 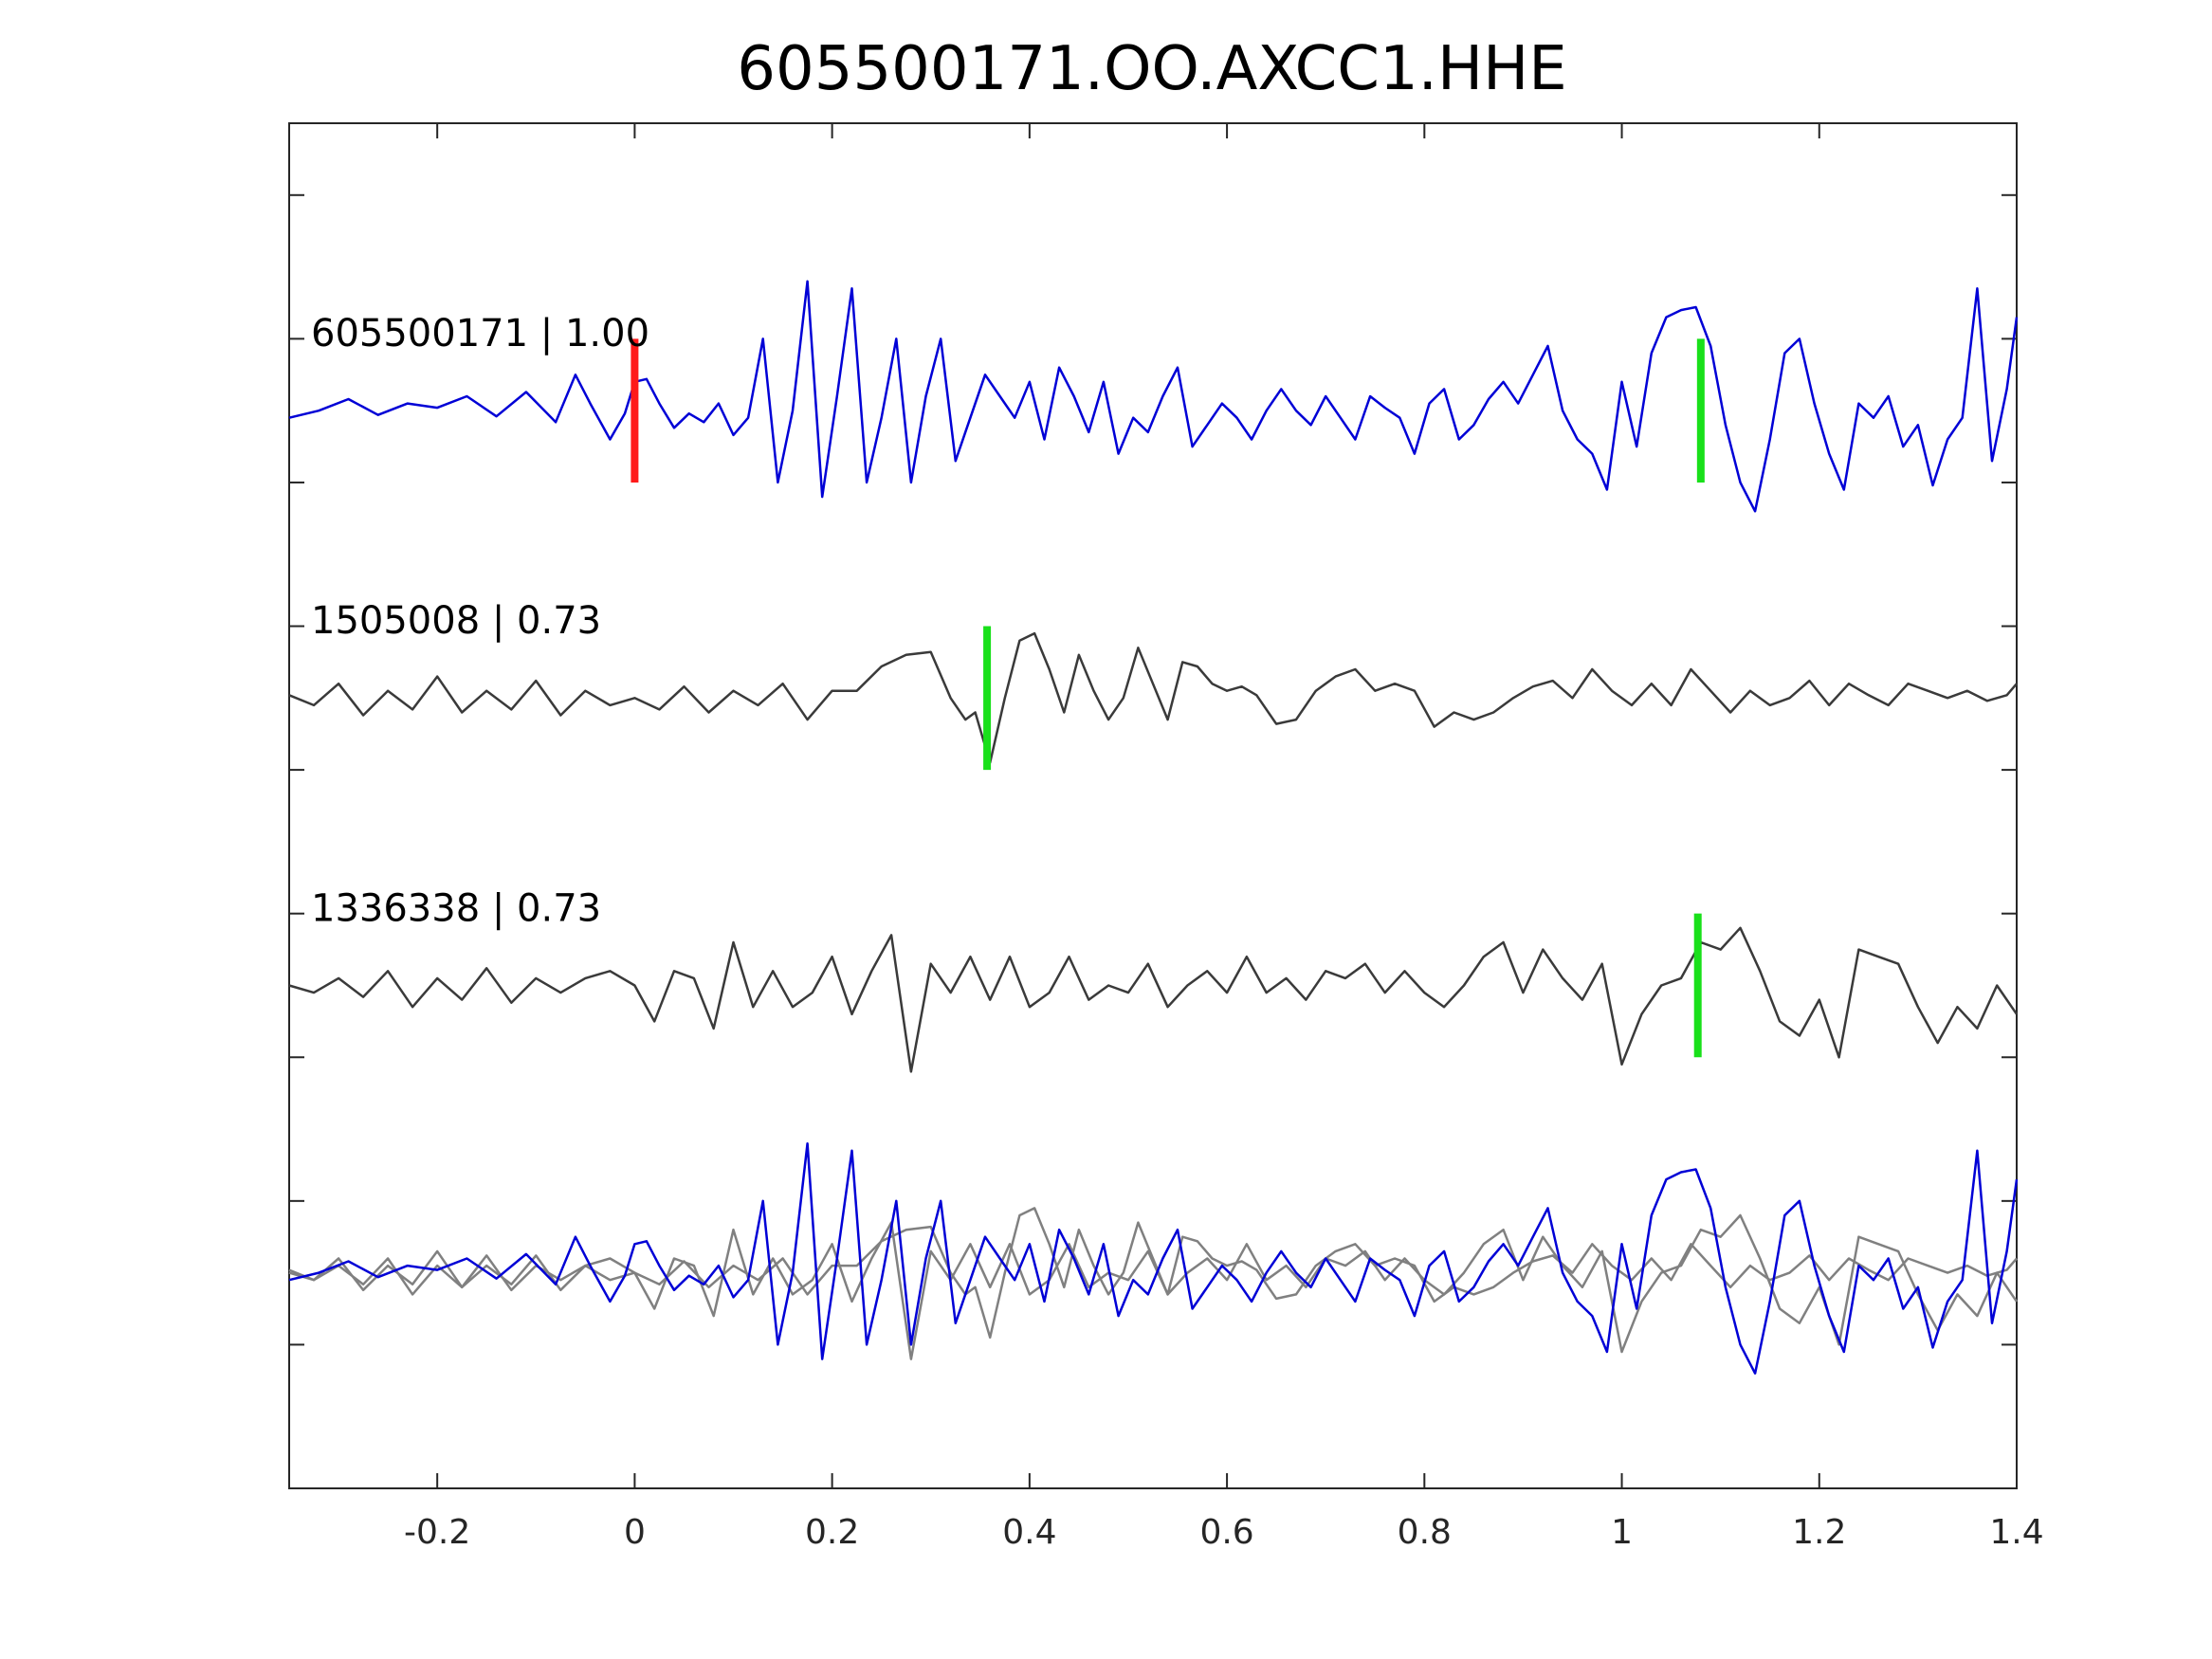 What do you see at coordinates (1226, 1532) in the screenshot?
I see `x-tick-label: 0.6` at bounding box center [1226, 1532].